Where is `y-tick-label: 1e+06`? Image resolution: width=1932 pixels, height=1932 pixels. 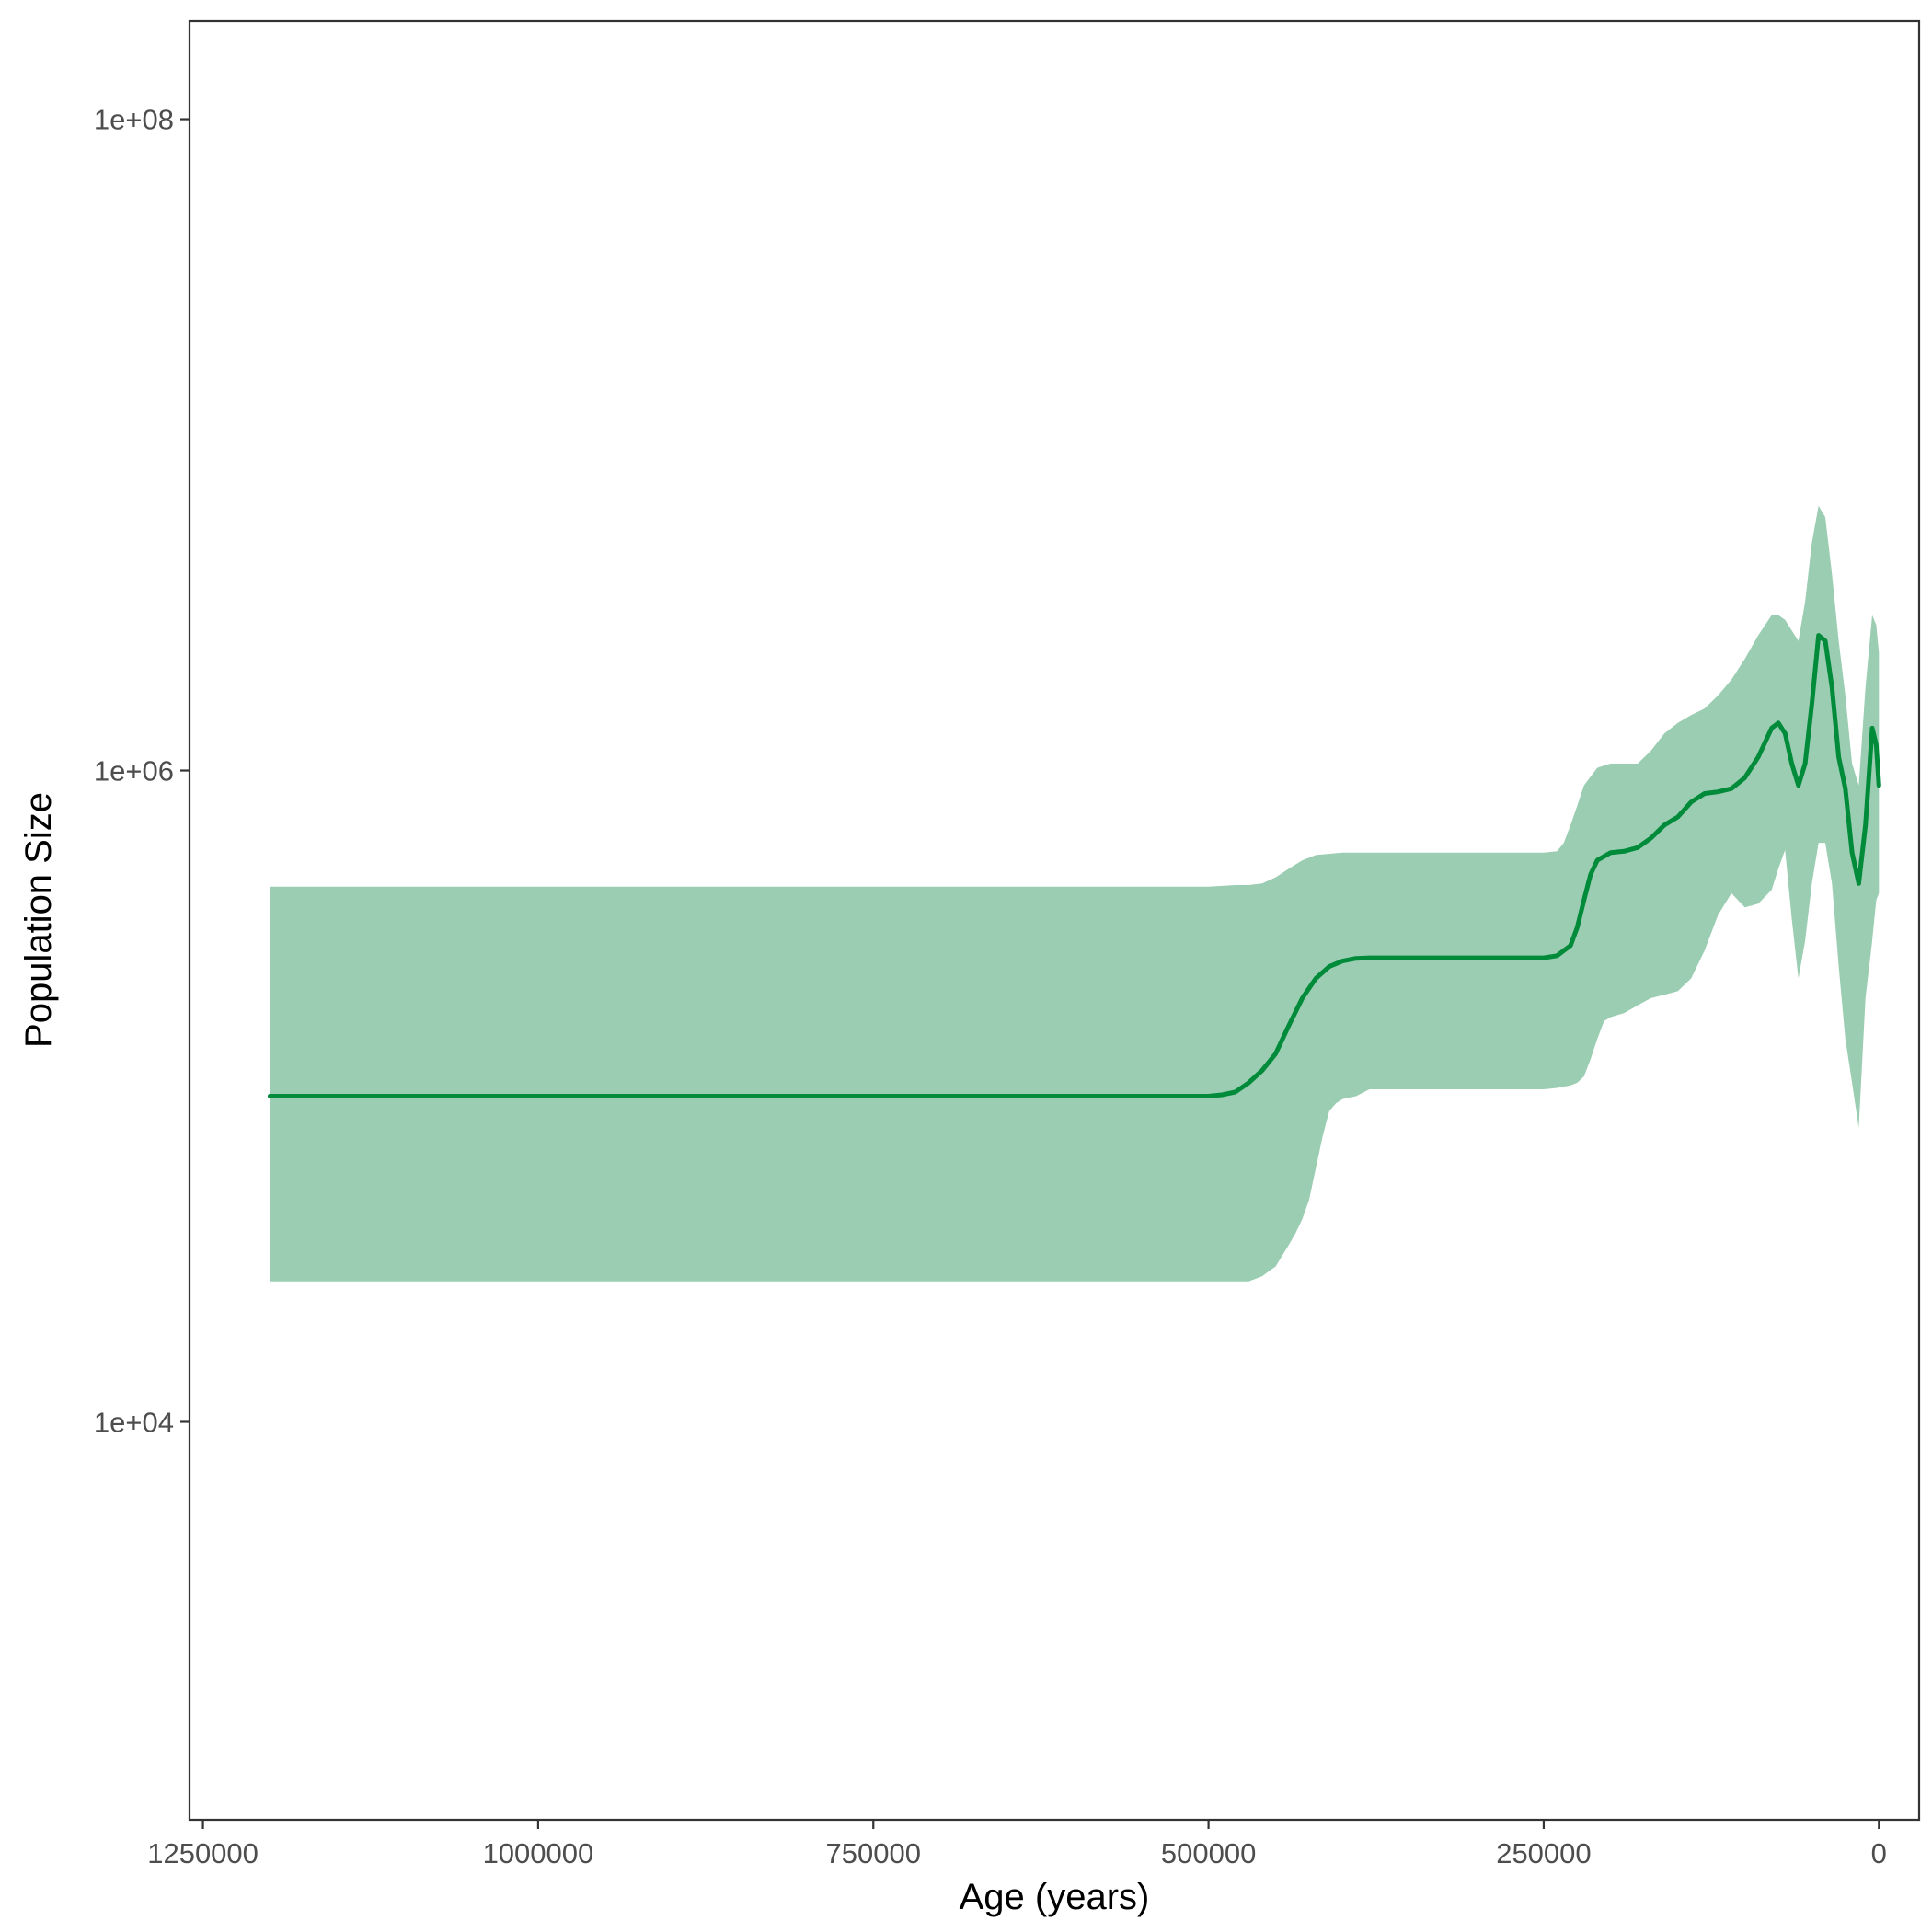
y-tick-label: 1e+06 is located at coordinates (134, 771).